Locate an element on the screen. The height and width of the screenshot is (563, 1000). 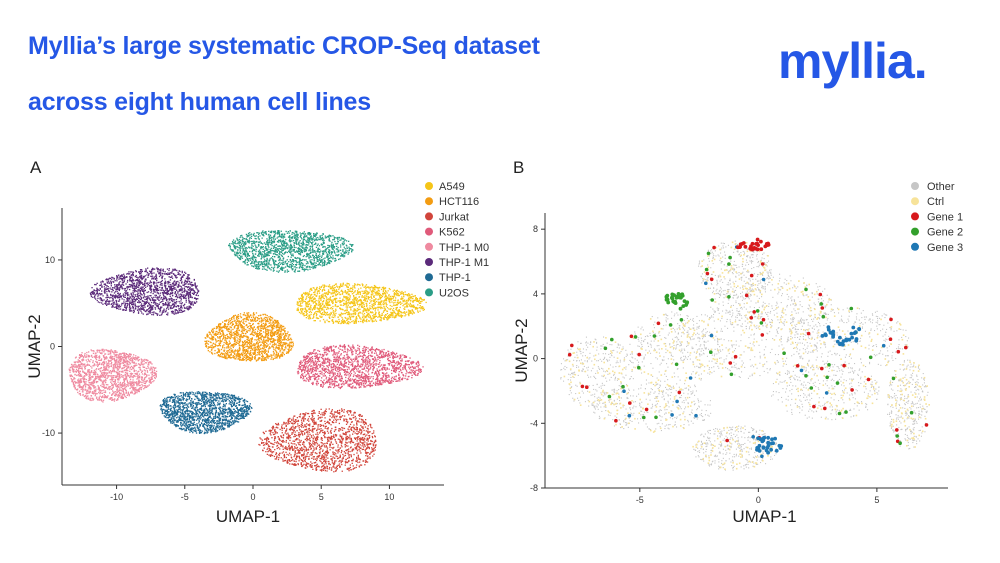
cluster-thp-1-m1 is located at coordinates (144, 291).